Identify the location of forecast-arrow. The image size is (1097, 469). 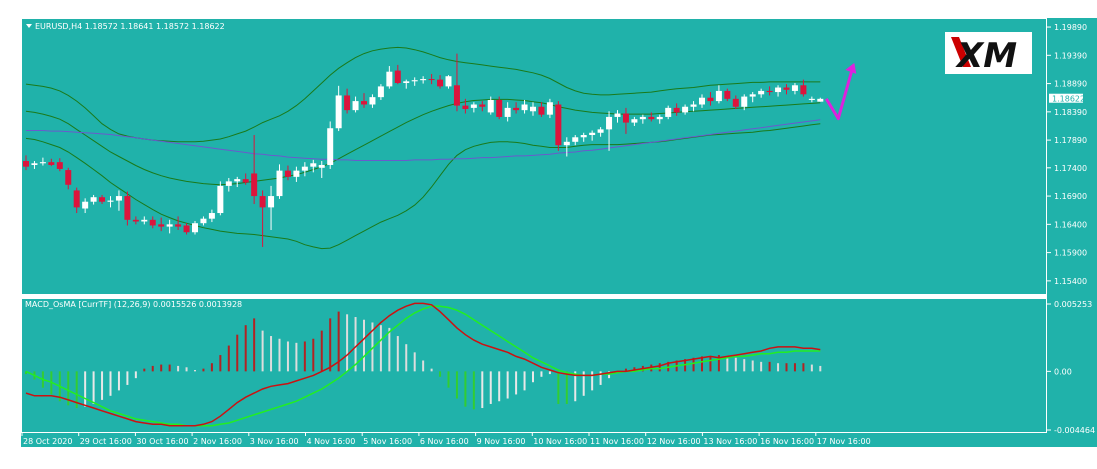
(841, 91).